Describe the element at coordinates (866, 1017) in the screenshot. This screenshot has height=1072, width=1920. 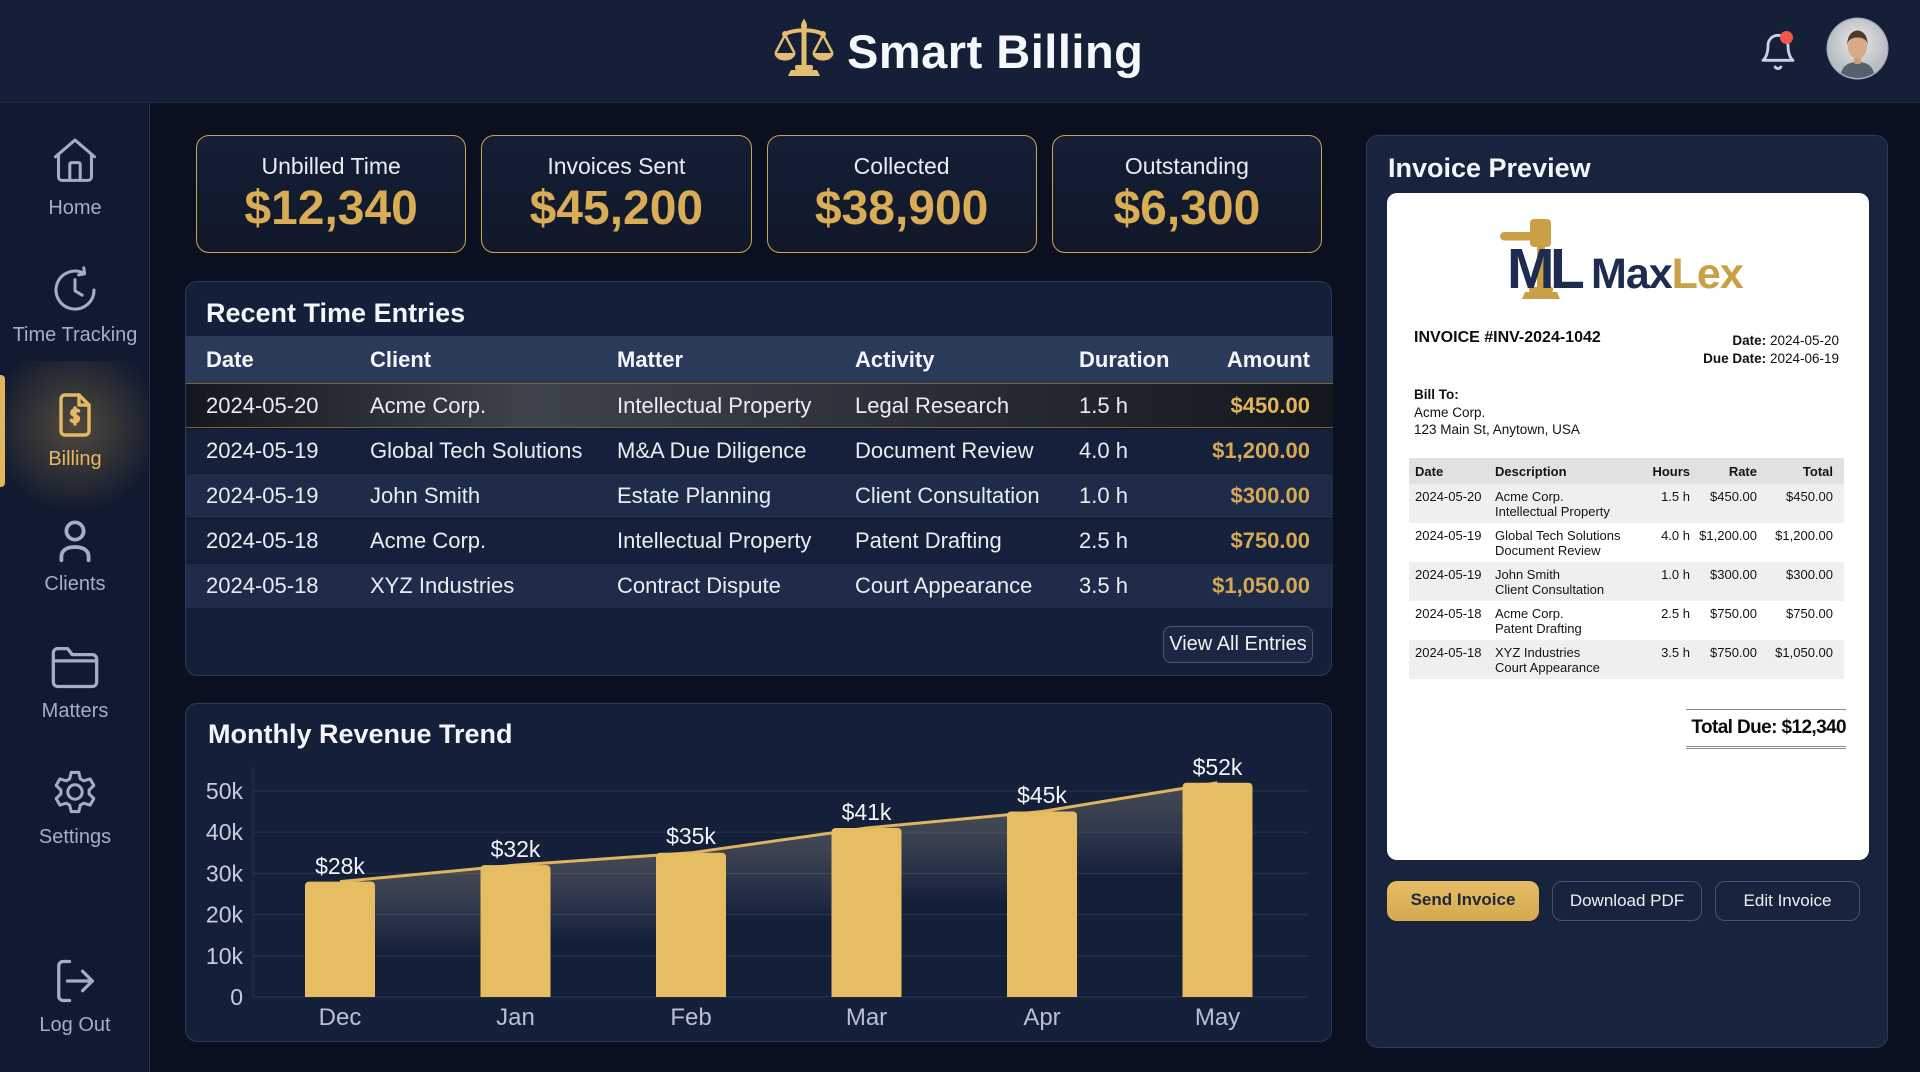
I see `svg-text: Mar` at that location.